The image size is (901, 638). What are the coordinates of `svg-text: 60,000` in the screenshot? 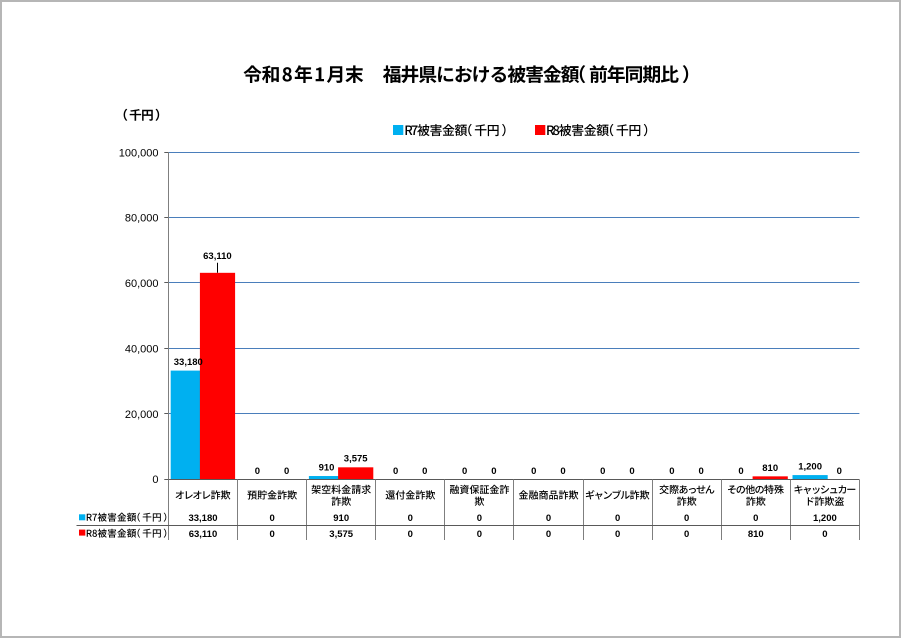 It's located at (142, 284).